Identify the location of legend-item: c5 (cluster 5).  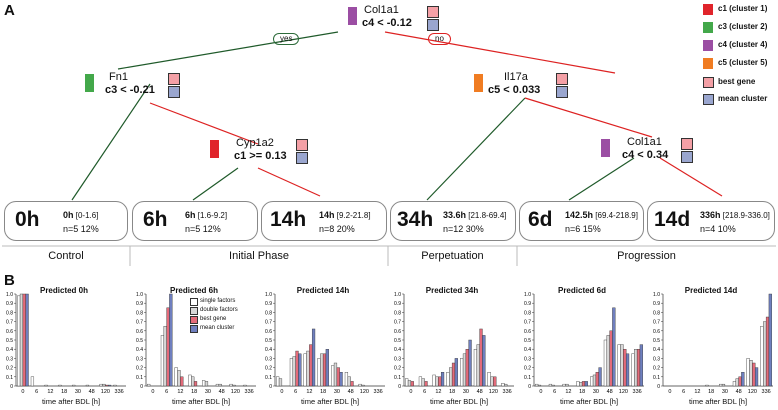
(735, 63).